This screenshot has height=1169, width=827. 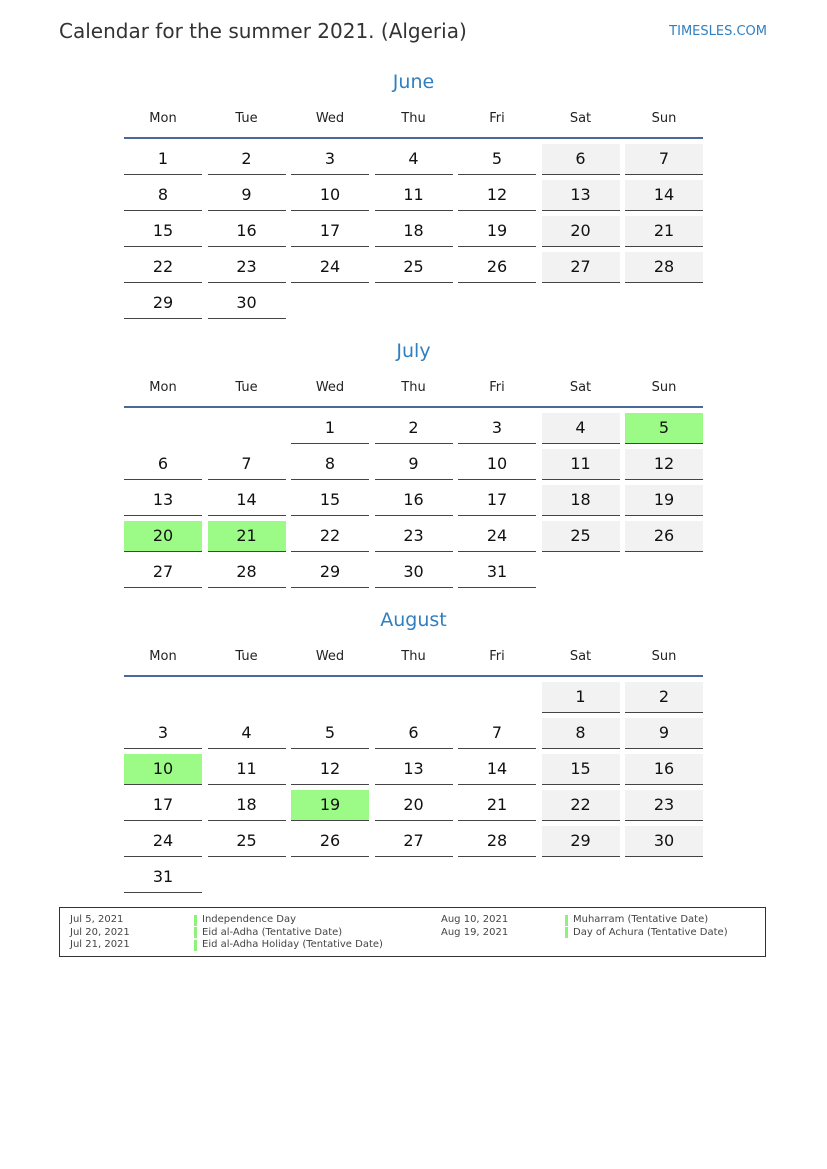 I want to click on legend-holiday-name: Eid al-Adha (Tentative Date), so click(x=272, y=932).